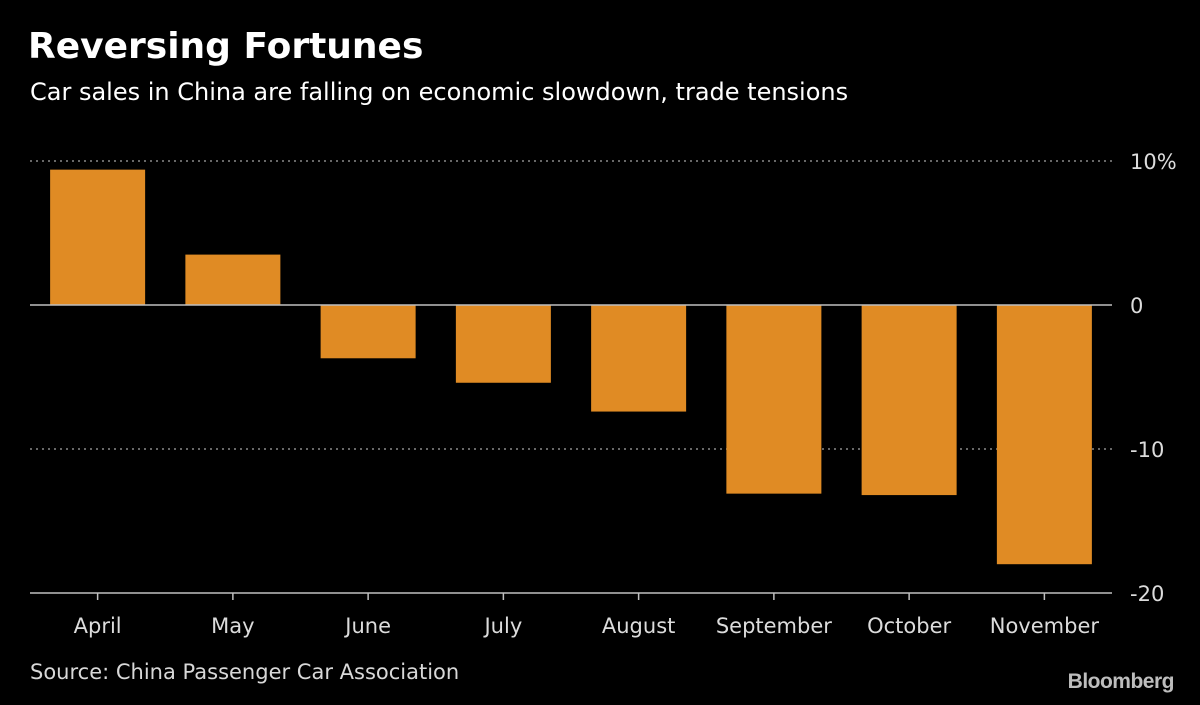  I want to click on x-tick-label: May, so click(232, 626).